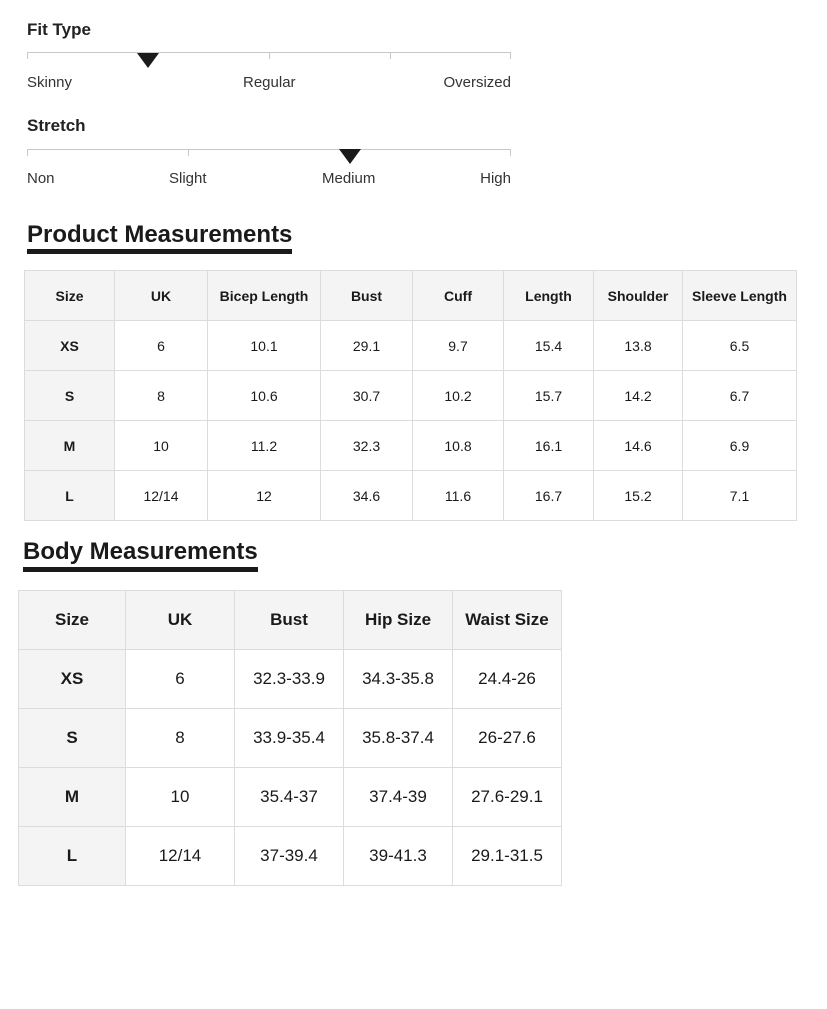  What do you see at coordinates (548, 495) in the screenshot?
I see `table-cell: 16.7` at bounding box center [548, 495].